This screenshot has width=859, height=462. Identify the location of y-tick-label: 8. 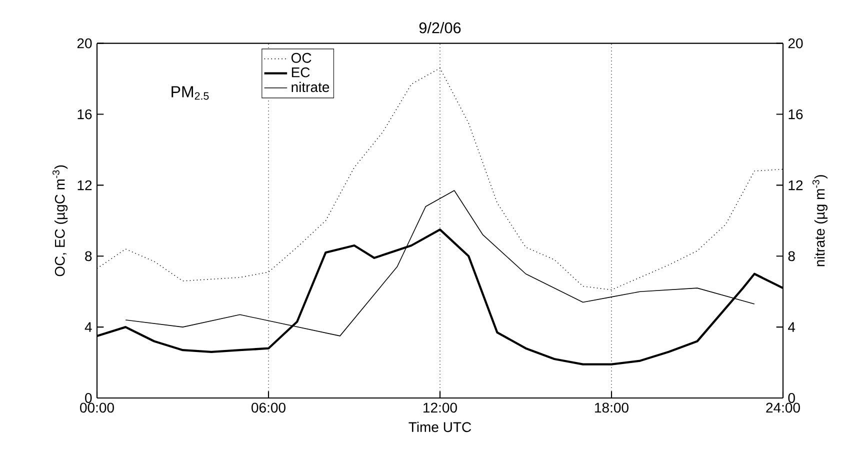
(88, 256).